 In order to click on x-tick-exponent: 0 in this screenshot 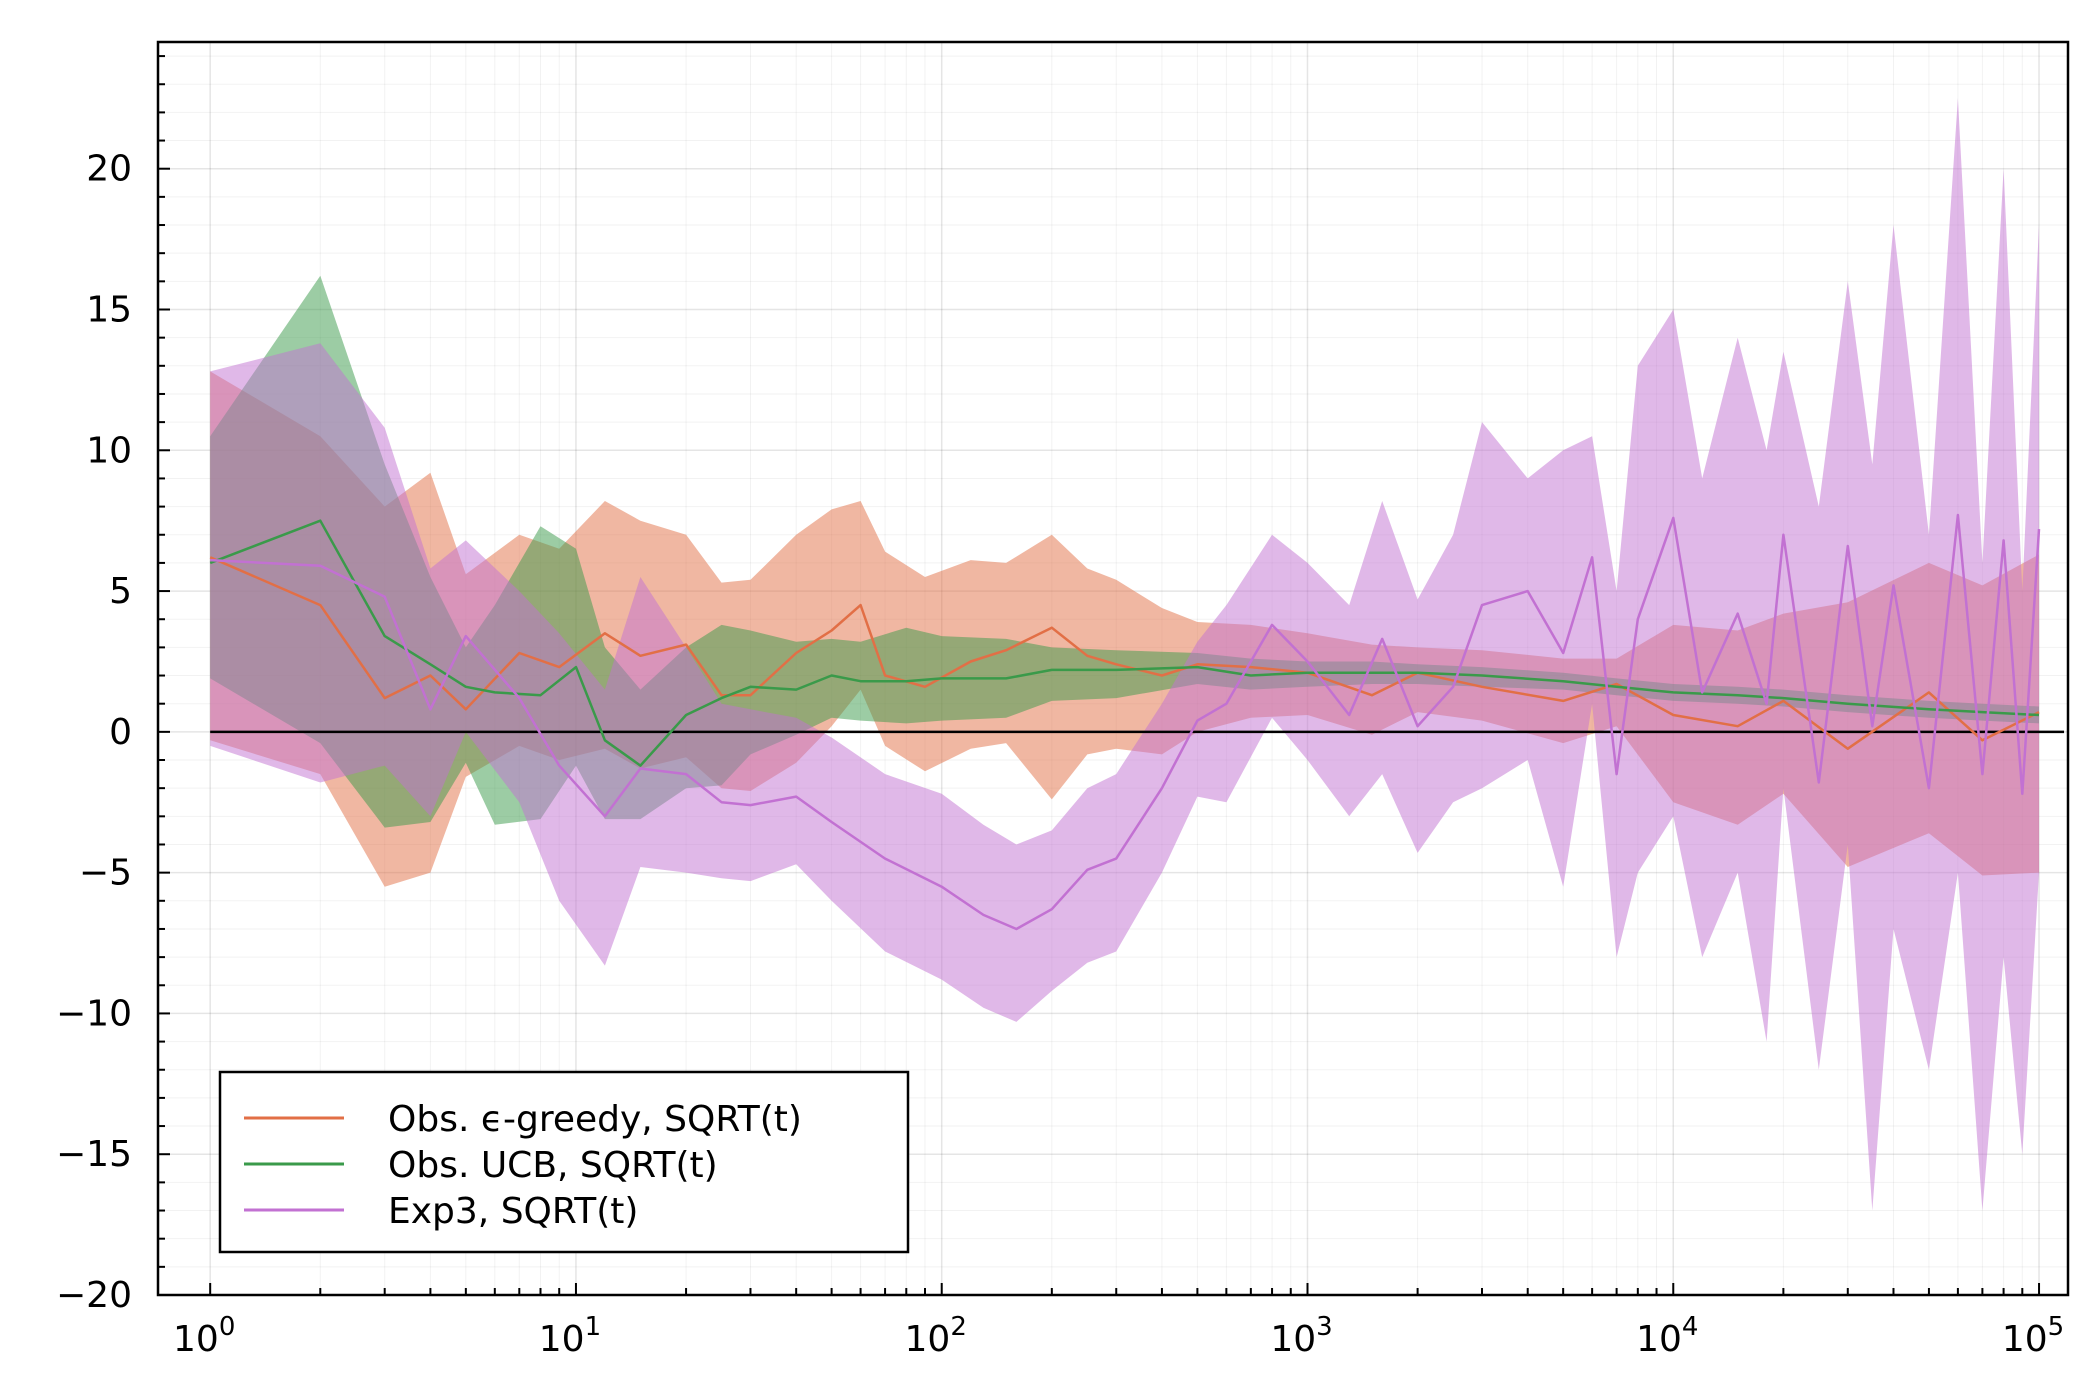, I will do `click(227, 1327)`.